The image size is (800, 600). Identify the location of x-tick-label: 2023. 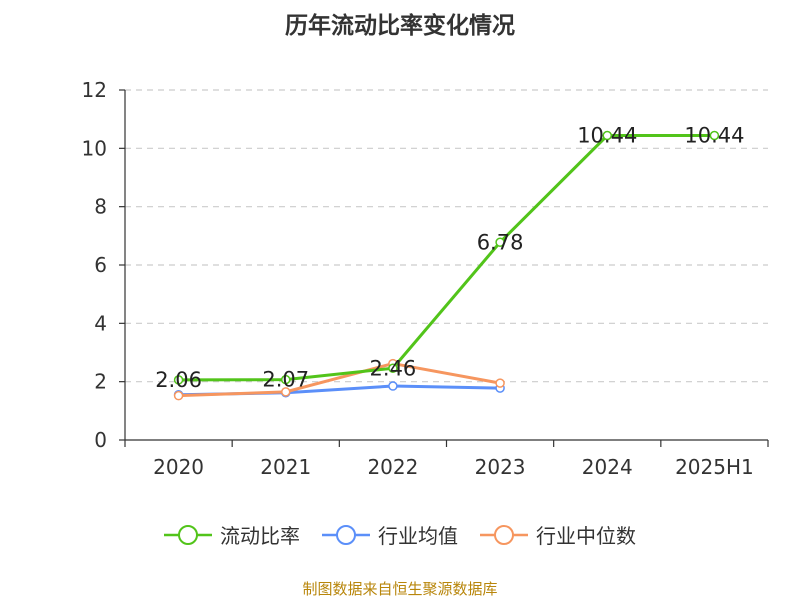
(500, 467).